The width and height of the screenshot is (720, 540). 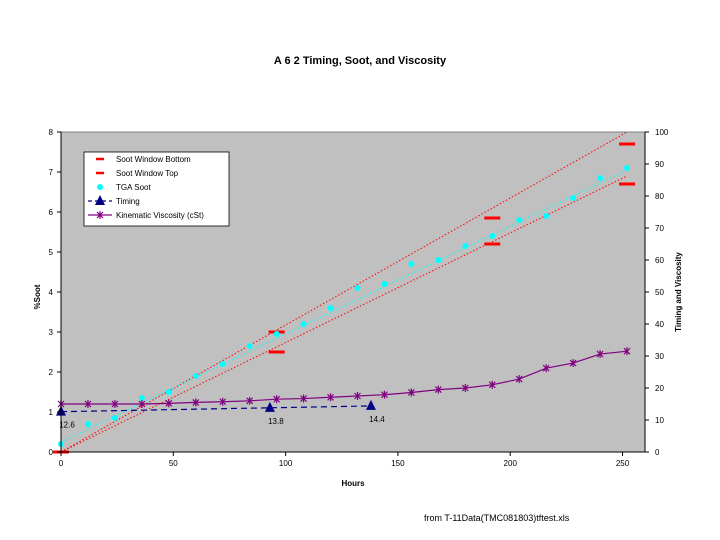 What do you see at coordinates (623, 463) in the screenshot?
I see `x-tick-label: 250` at bounding box center [623, 463].